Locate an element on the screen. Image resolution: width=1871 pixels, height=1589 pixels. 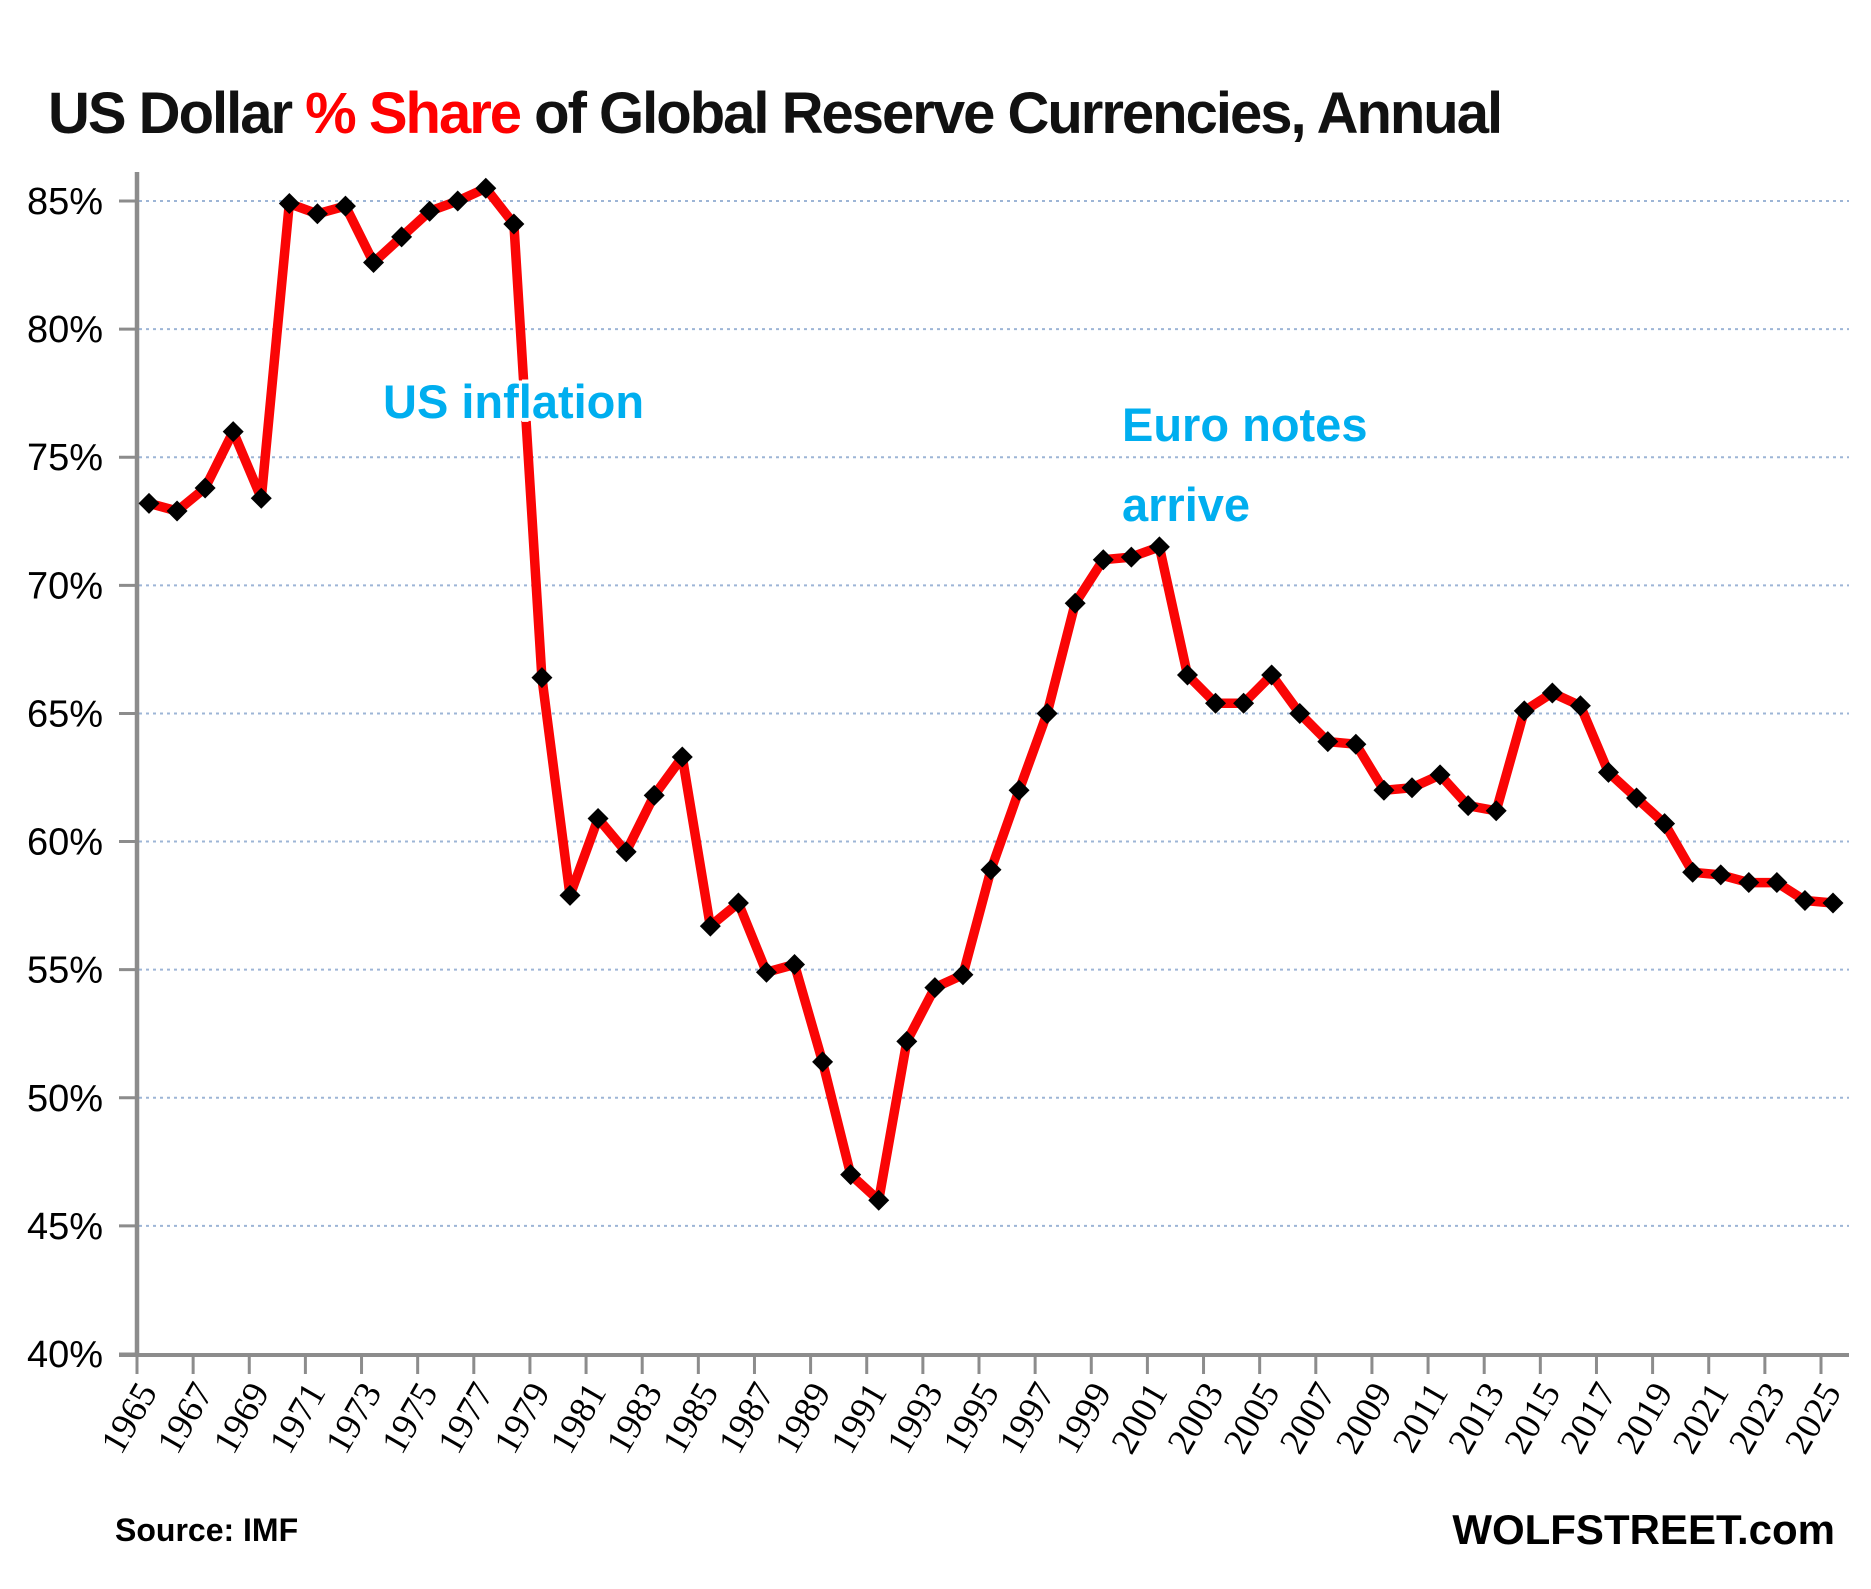
data-point-1968 is located at coordinates (233, 432).